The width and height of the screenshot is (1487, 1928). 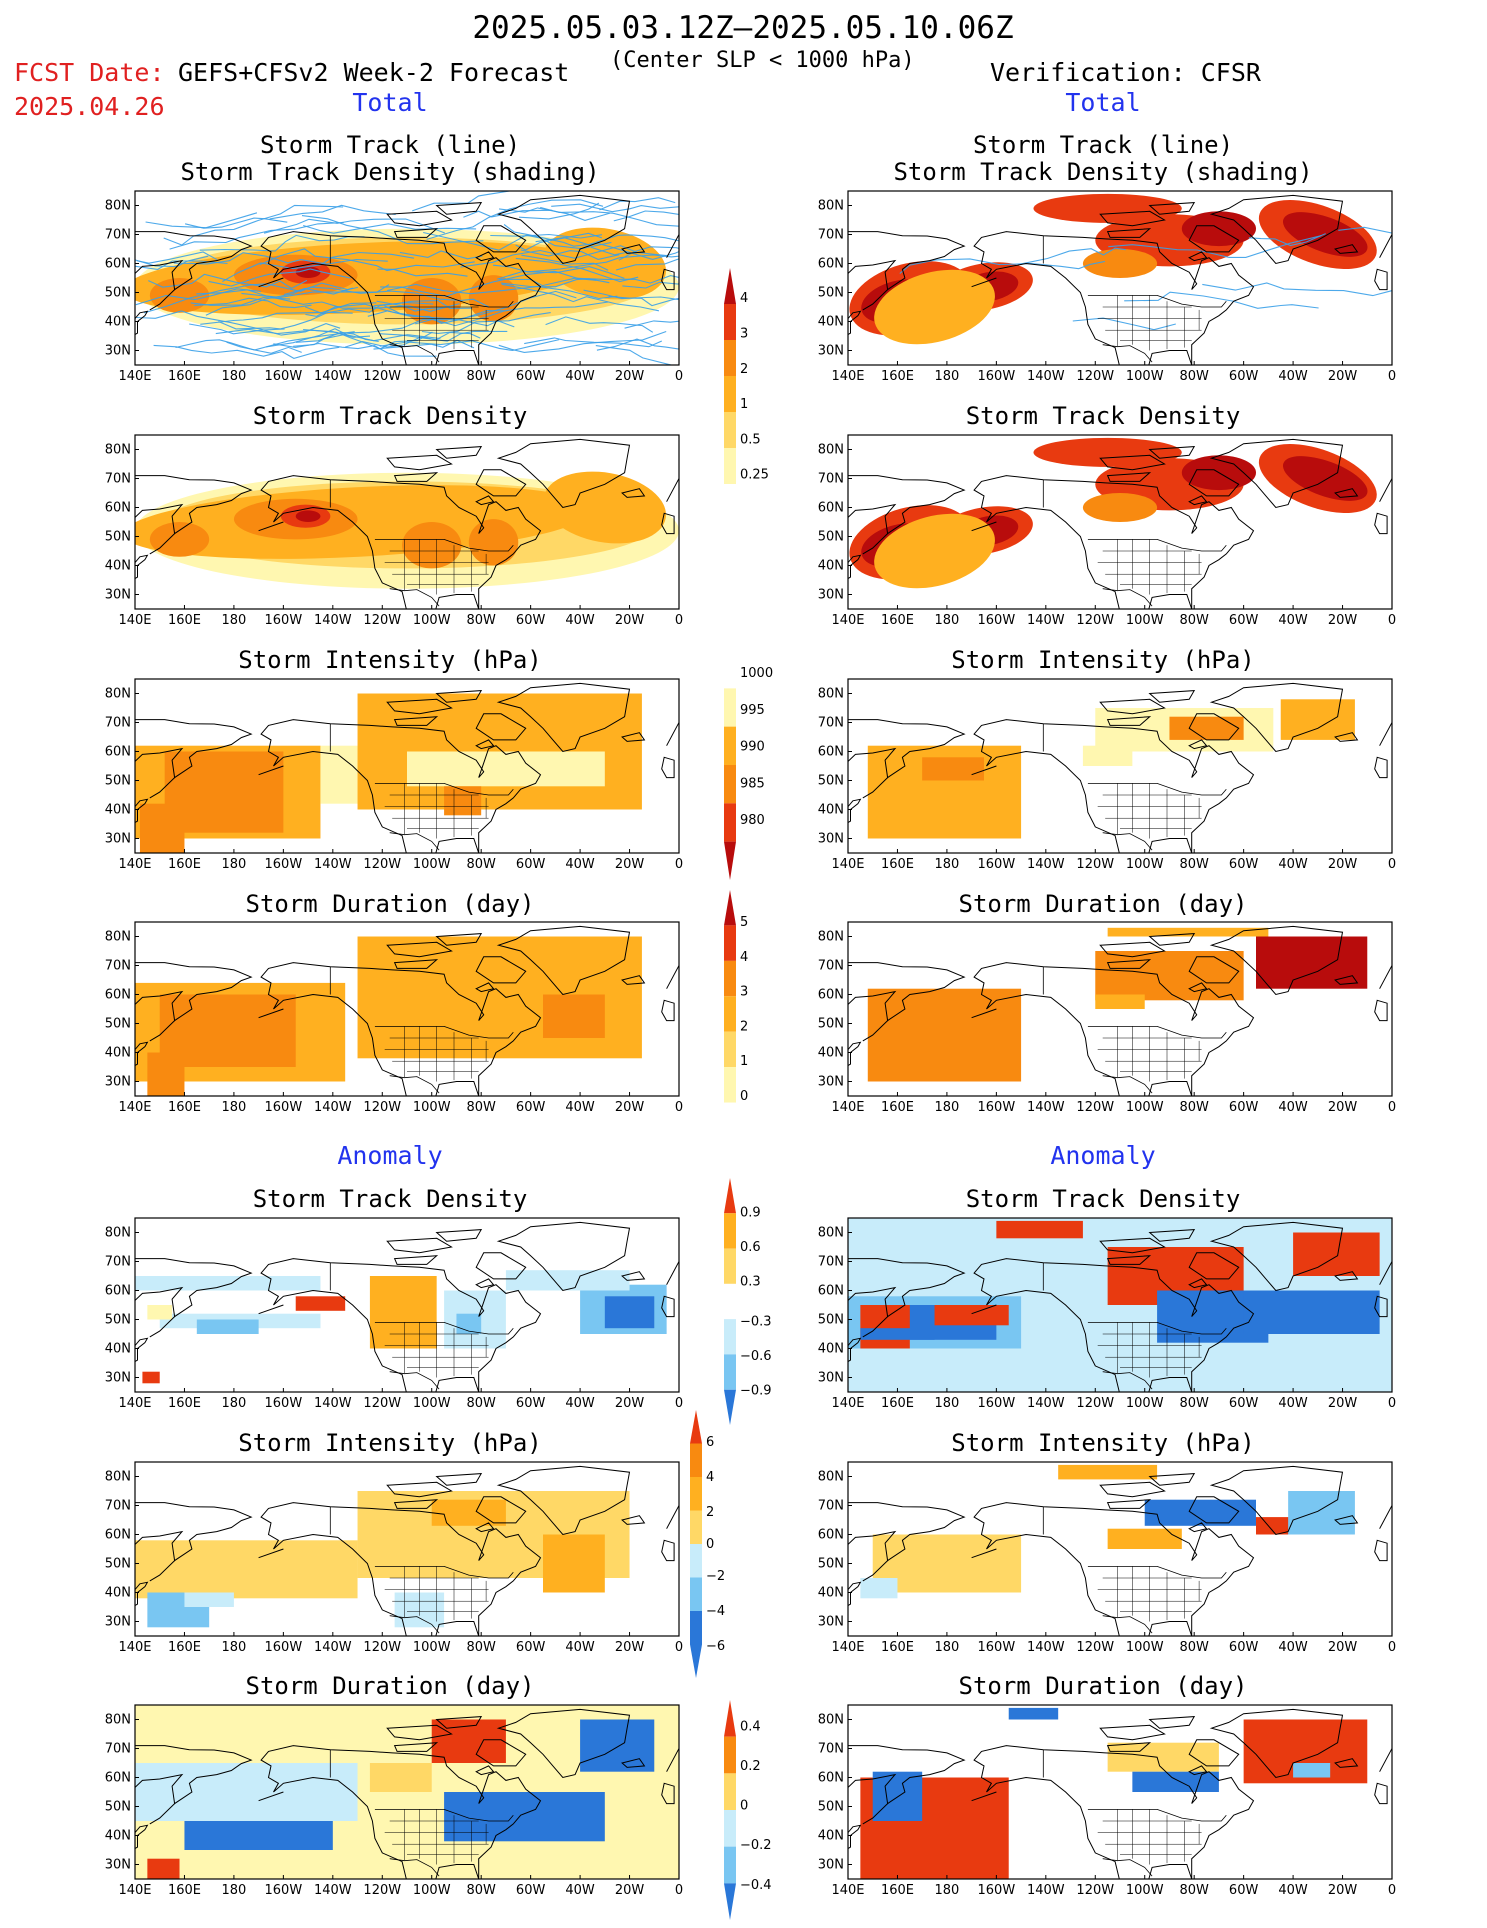 What do you see at coordinates (1103, 145) in the screenshot?
I see `title-track-line-right: Storm Track (line)` at bounding box center [1103, 145].